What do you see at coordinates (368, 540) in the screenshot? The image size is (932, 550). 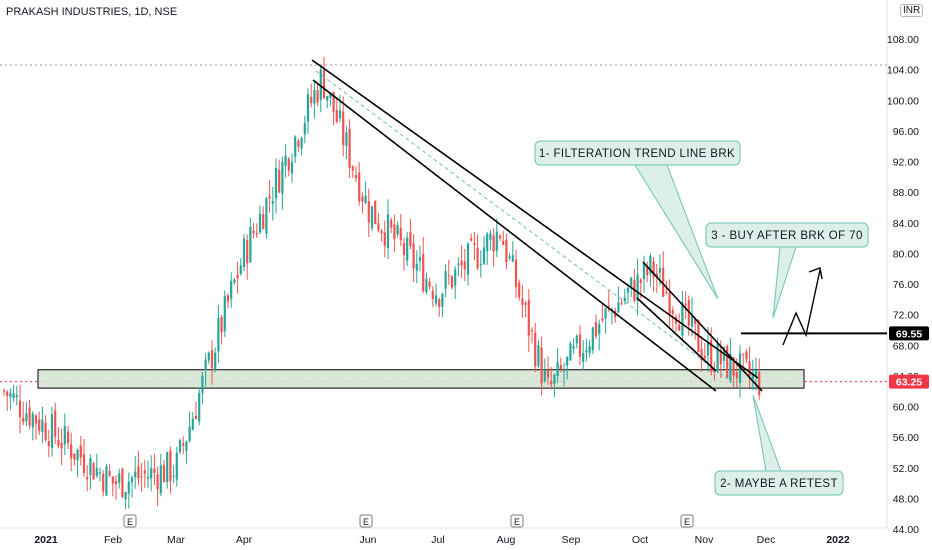 I see `x-tick-label: Jun` at bounding box center [368, 540].